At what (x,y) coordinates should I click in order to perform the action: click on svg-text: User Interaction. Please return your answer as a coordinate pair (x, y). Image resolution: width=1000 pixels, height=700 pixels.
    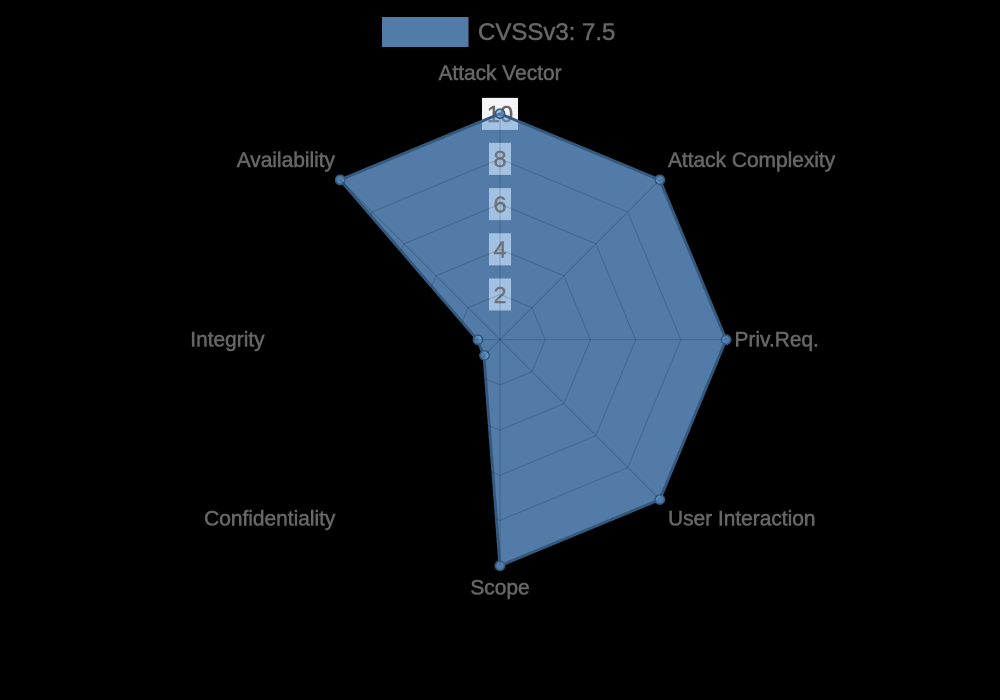
    Looking at the image, I should click on (741, 518).